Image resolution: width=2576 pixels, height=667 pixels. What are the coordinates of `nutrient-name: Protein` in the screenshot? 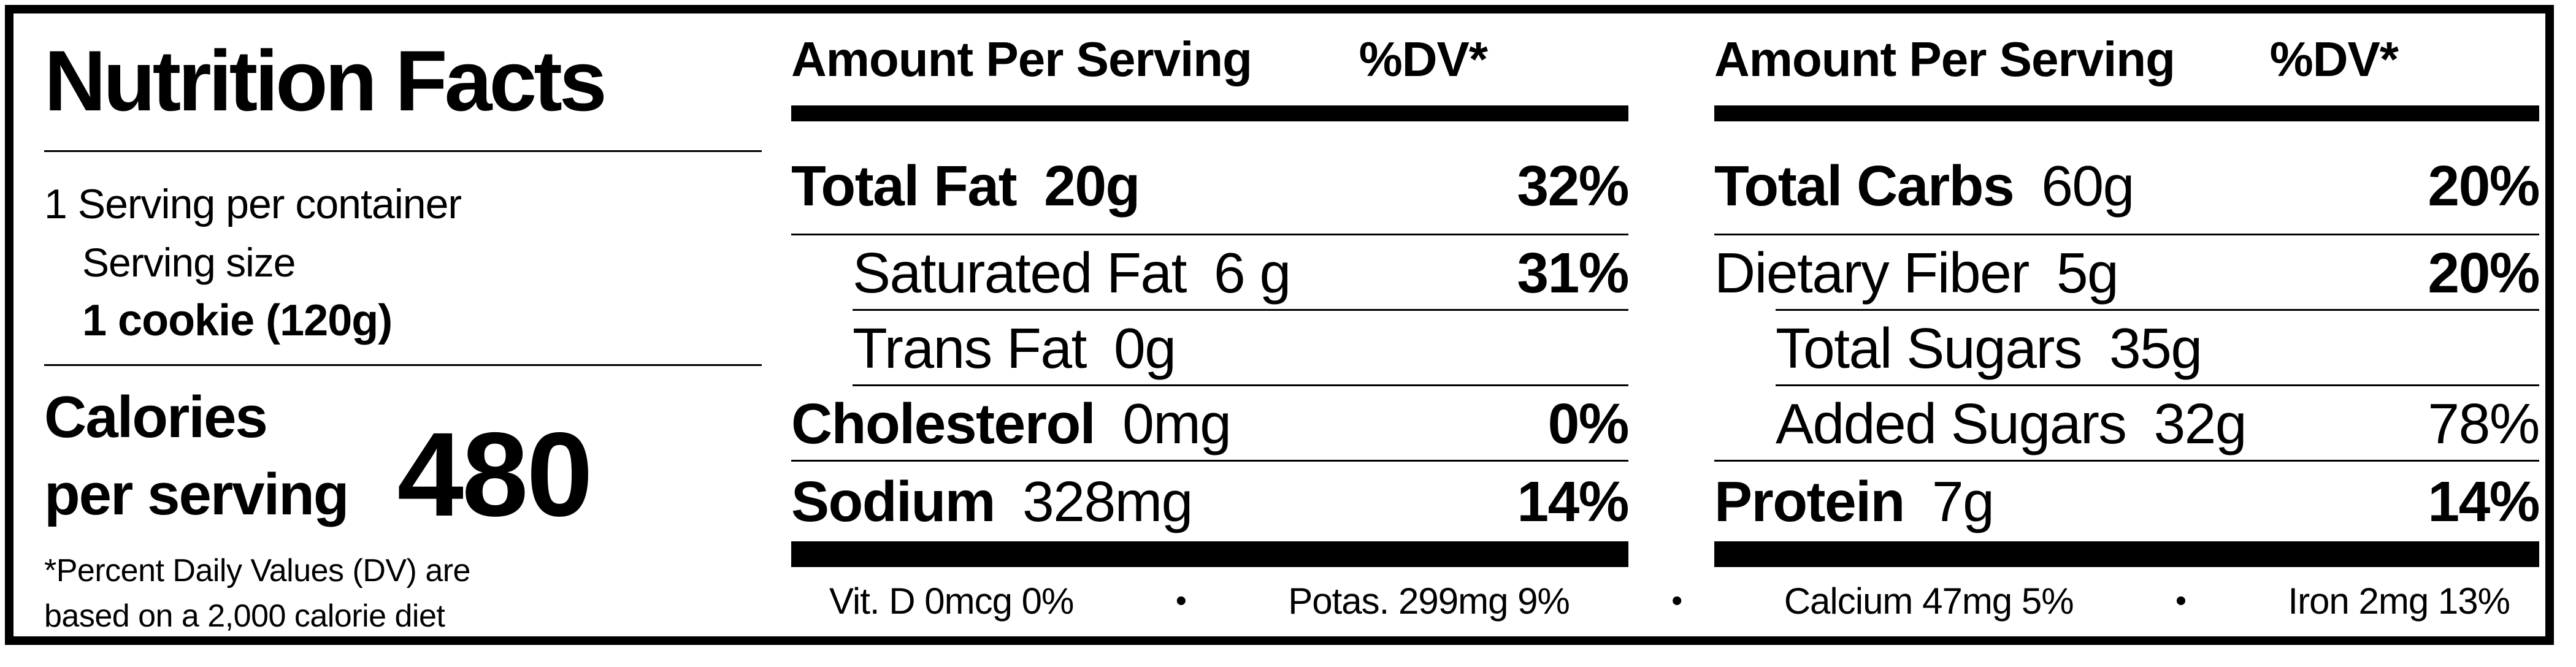 It's located at (1809, 501).